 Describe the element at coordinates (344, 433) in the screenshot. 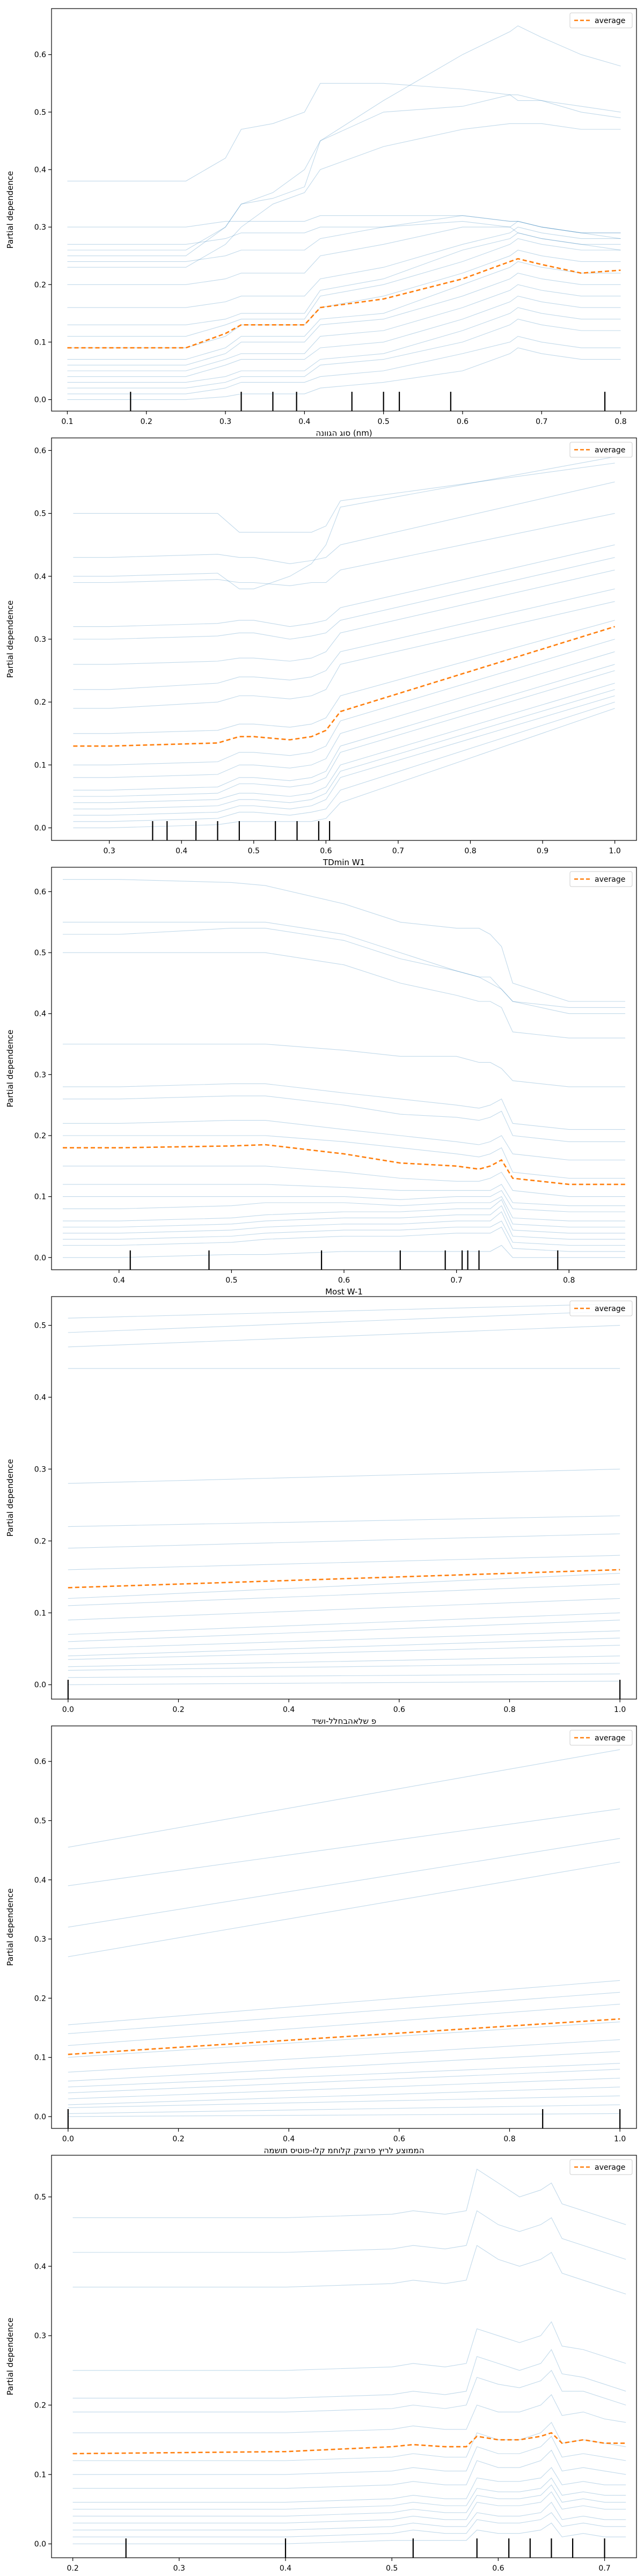

I see `x-axis-label: סוג הגוונה (nm)` at that location.